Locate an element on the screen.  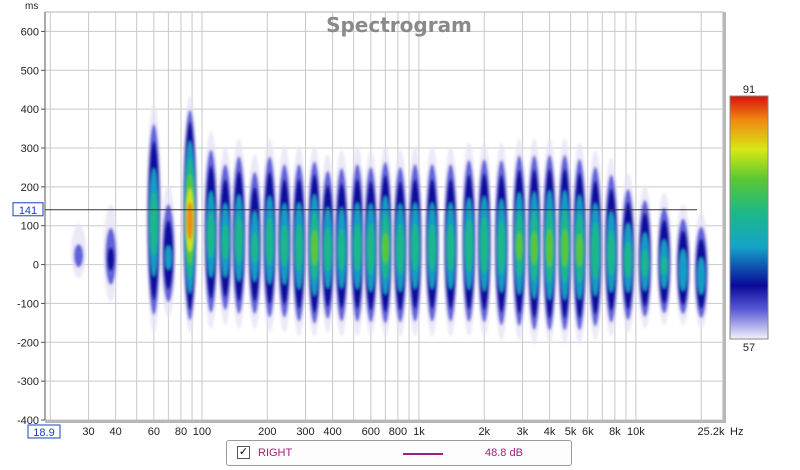
time-cursor-label: 141 is located at coordinates (28, 211).